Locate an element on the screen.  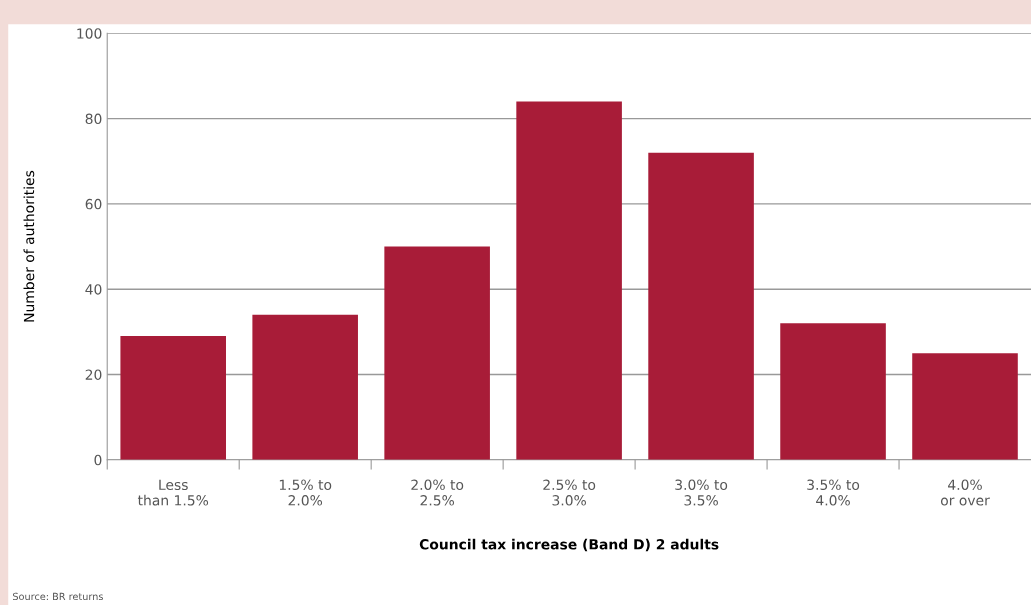
x-tick-label: 1.5% to 2.0% is located at coordinates (305, 492).